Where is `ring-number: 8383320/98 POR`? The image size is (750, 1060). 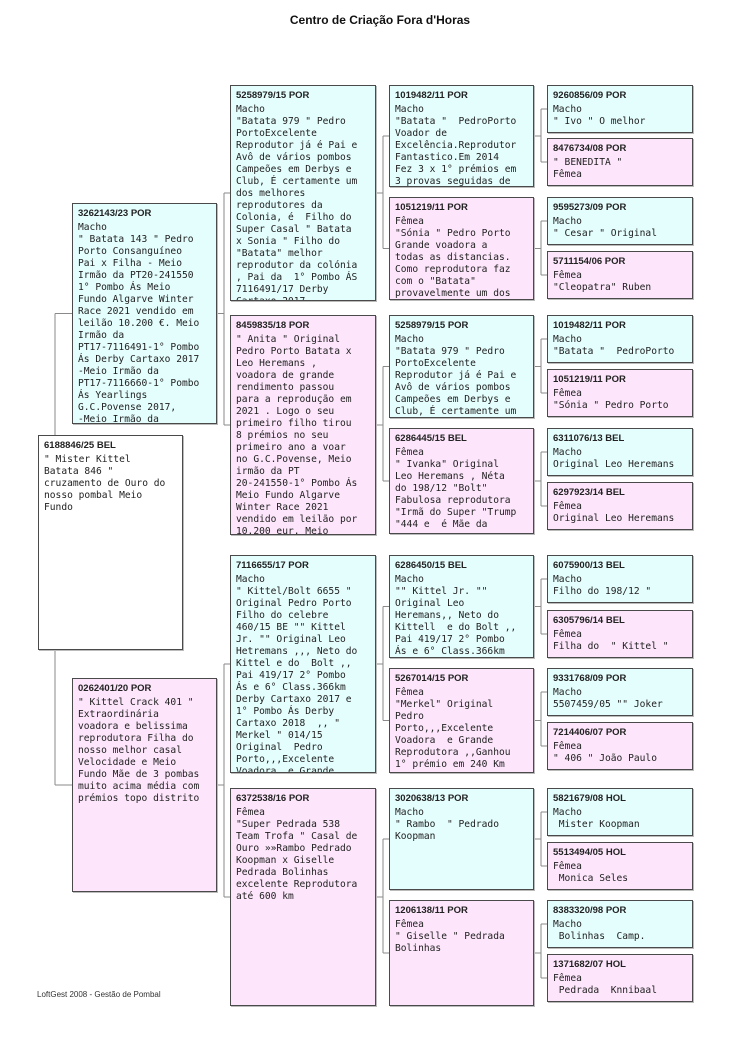
ring-number: 8383320/98 POR is located at coordinates (590, 910).